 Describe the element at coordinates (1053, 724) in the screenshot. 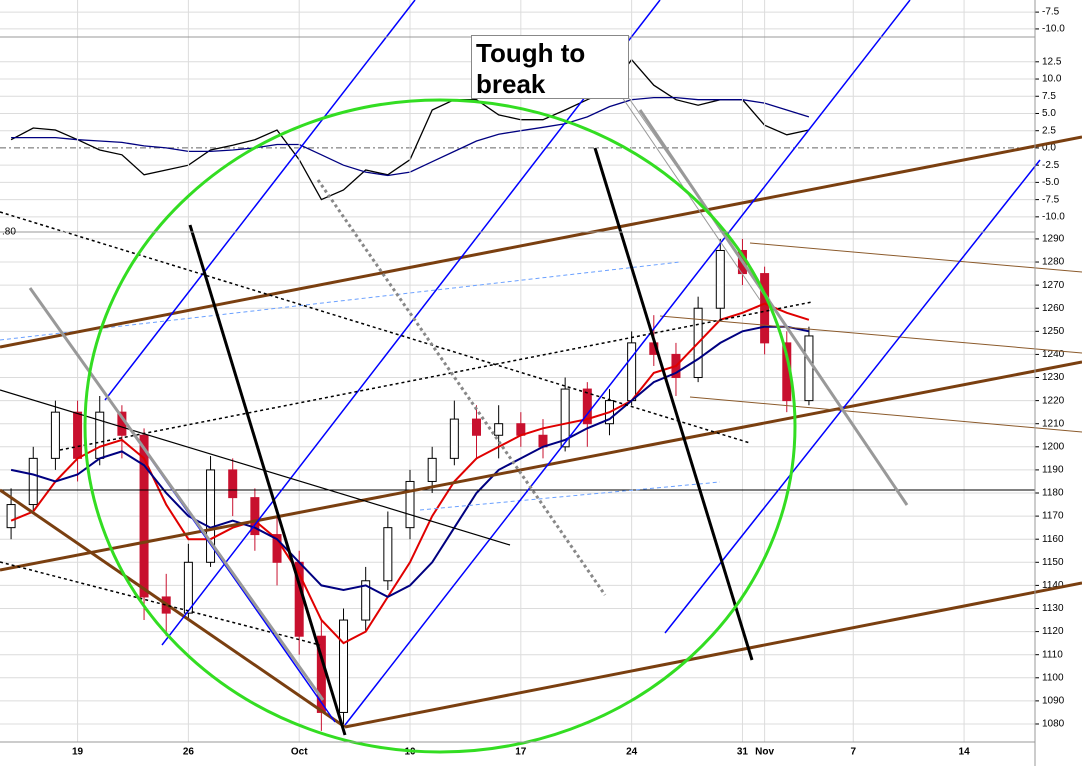

I see `y-tick-label: 1080` at that location.